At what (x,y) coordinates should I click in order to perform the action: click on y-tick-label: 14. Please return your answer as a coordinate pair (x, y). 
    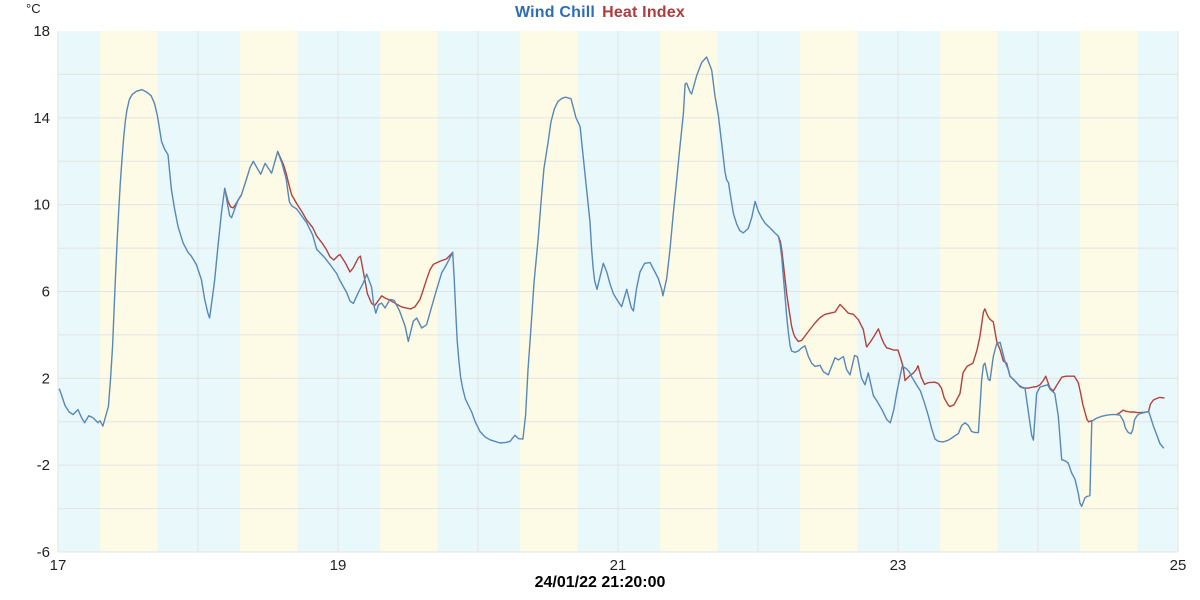
    Looking at the image, I should click on (41, 118).